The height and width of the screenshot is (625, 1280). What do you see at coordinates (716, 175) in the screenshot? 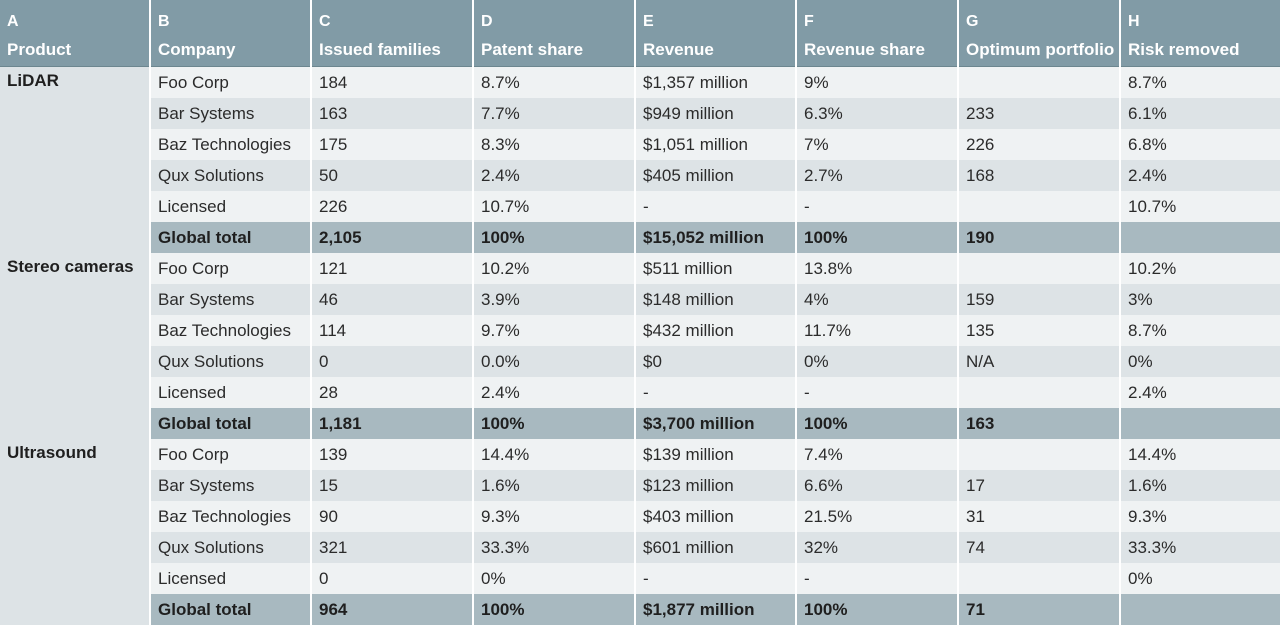
I see `cell-revenue: $405 million` at bounding box center [716, 175].